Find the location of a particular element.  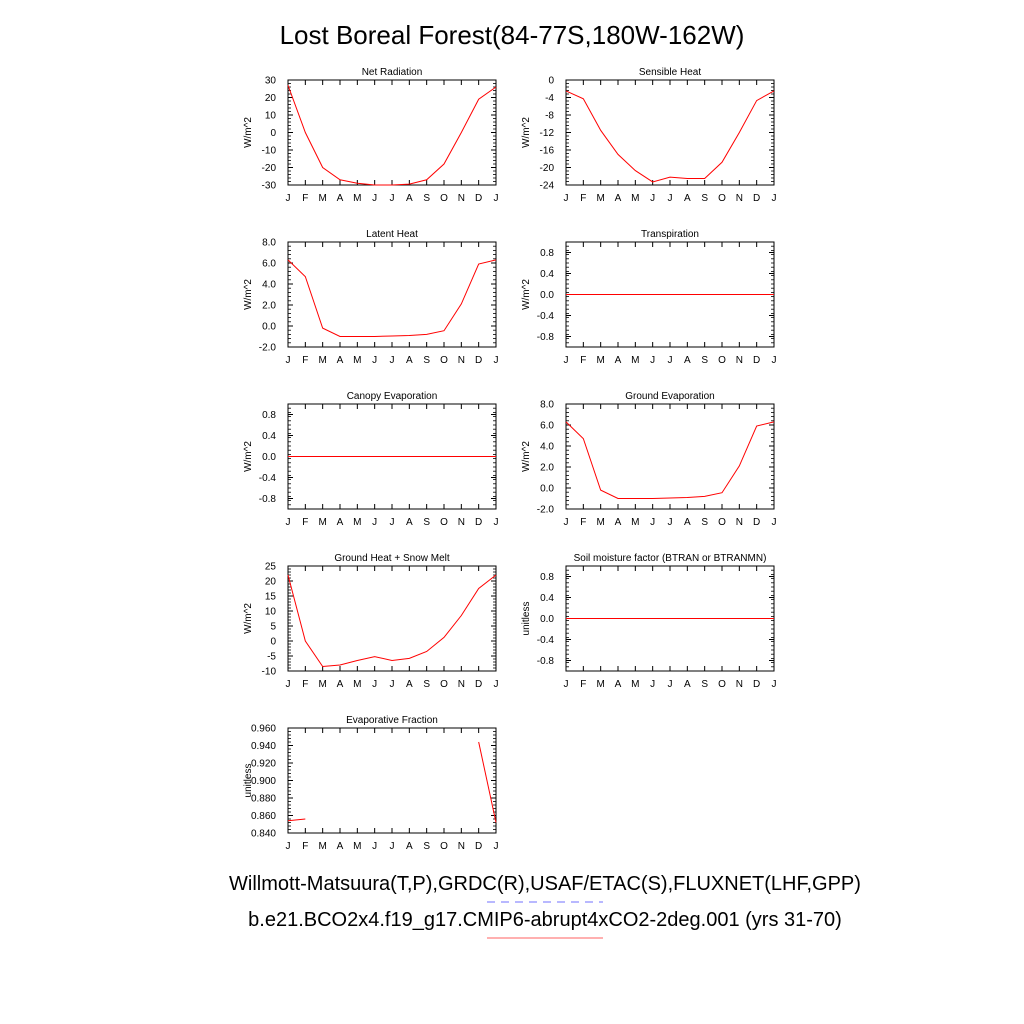

y-tick-label: -30 is located at coordinates (269, 186).